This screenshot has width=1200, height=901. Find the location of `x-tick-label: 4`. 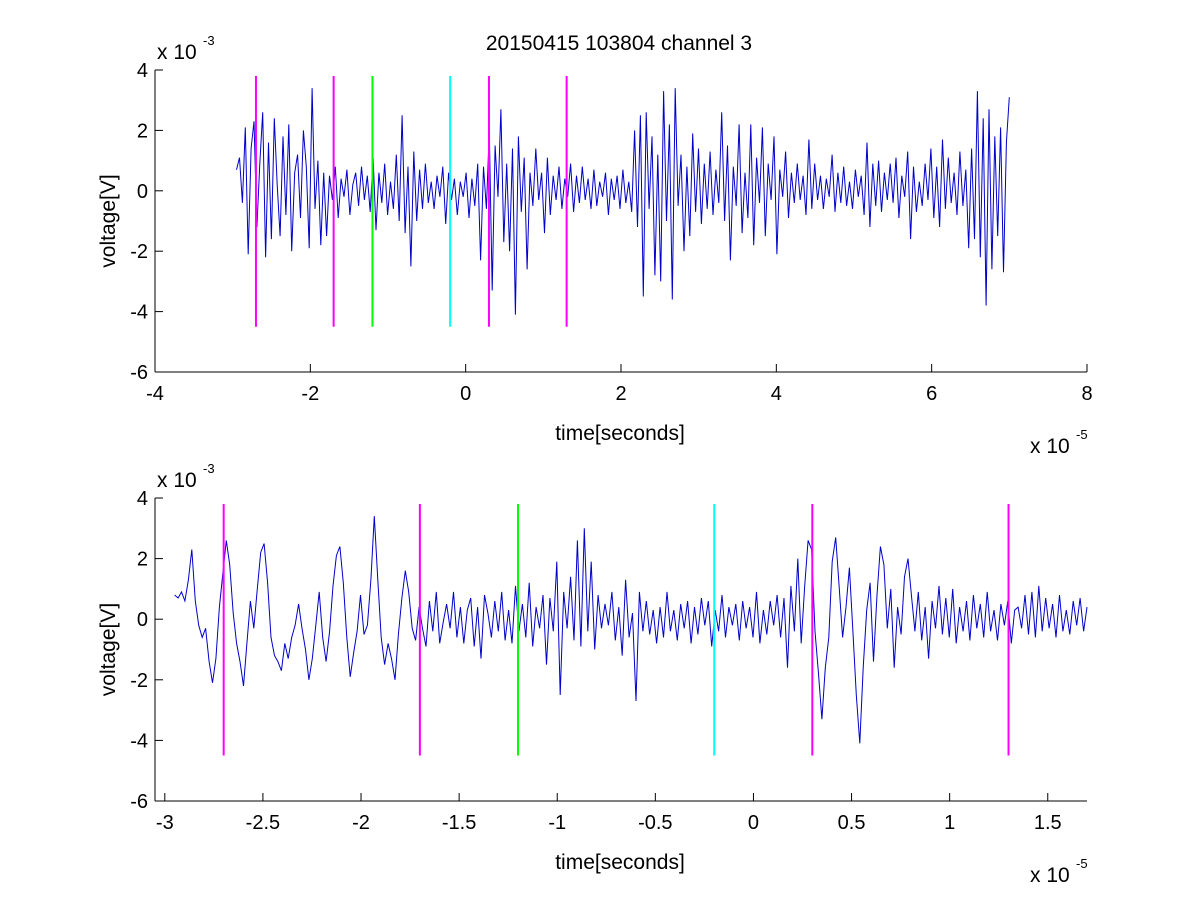

x-tick-label: 4 is located at coordinates (776, 394).